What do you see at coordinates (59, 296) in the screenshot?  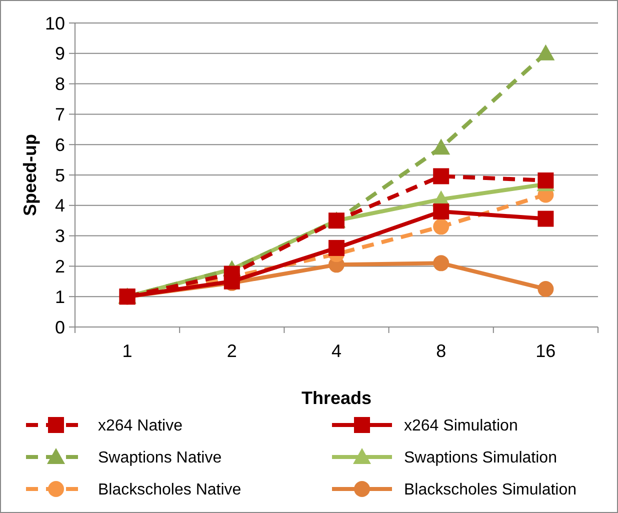 I see `y-tick-label: 1` at bounding box center [59, 296].